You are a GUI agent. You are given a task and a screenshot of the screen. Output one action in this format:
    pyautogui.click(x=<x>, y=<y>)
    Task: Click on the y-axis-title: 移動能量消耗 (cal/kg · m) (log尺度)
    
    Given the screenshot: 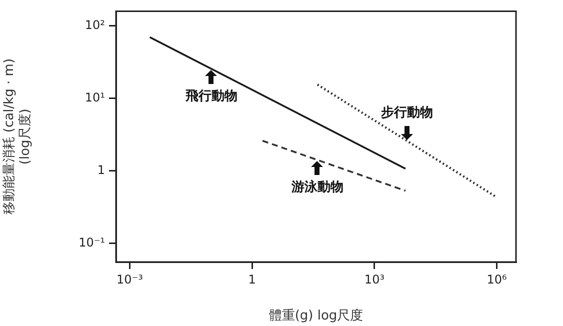 What is the action you would take?
    pyautogui.click(x=17, y=136)
    